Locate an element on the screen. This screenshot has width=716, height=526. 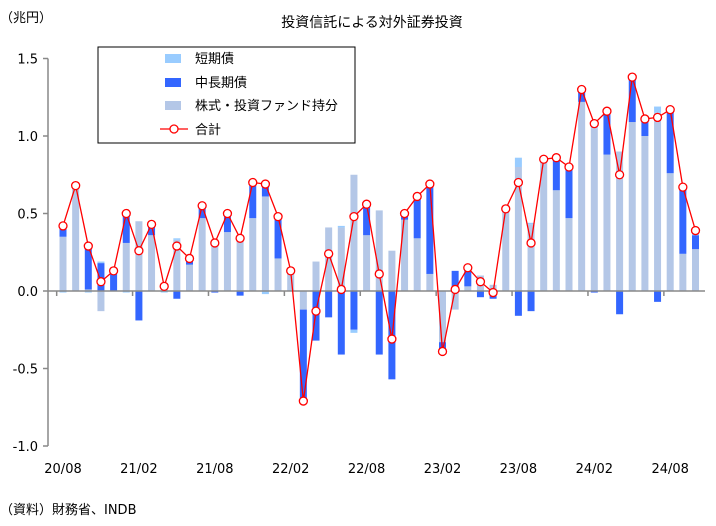
x-tick-label: 22/02 is located at coordinates (290, 469).